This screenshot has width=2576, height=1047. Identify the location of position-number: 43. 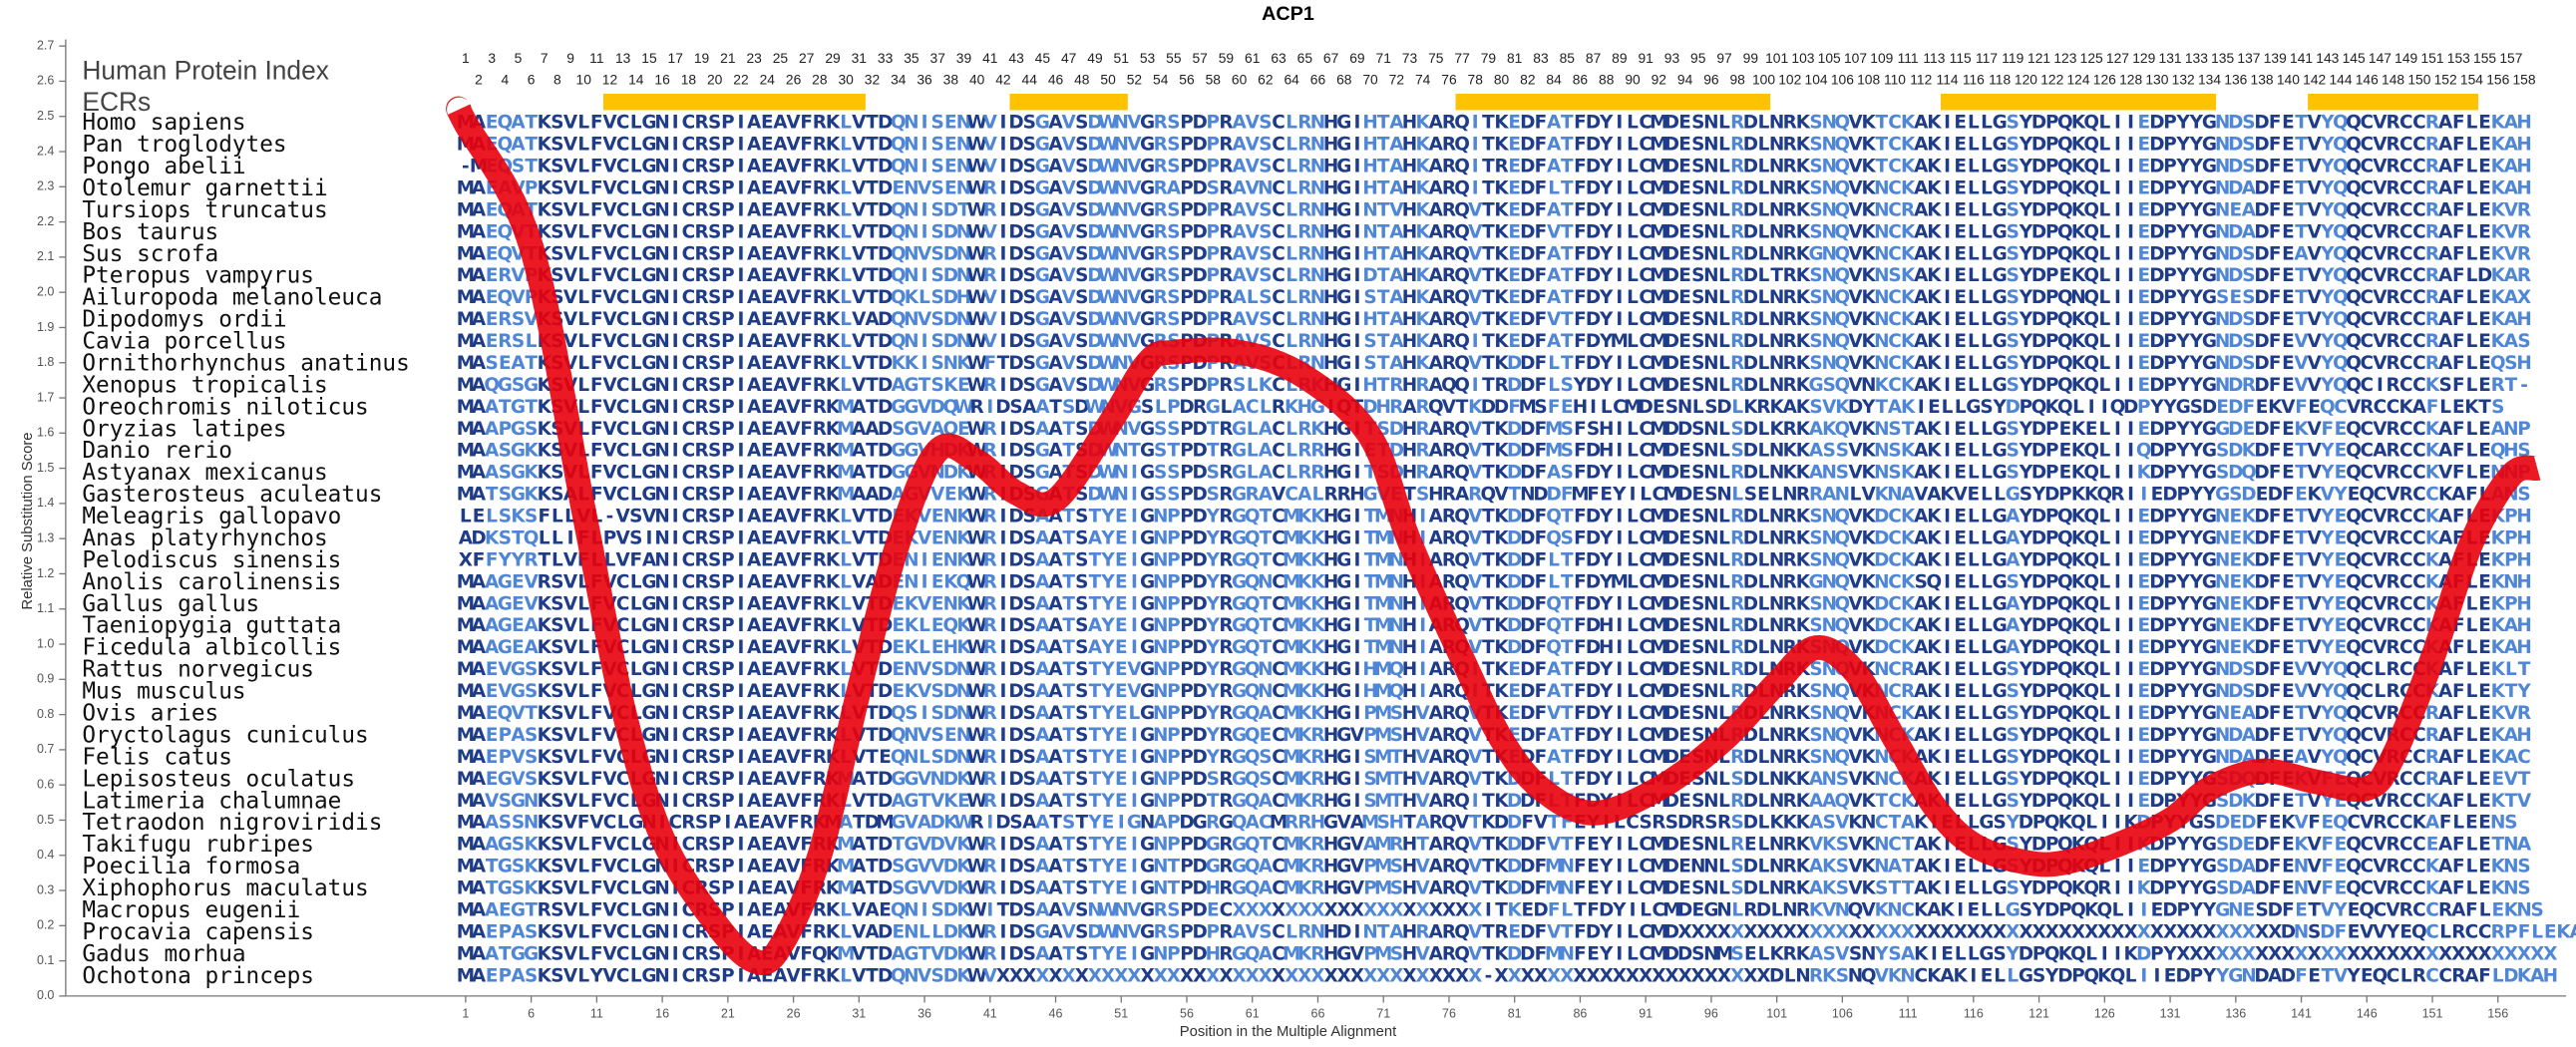
(1016, 58).